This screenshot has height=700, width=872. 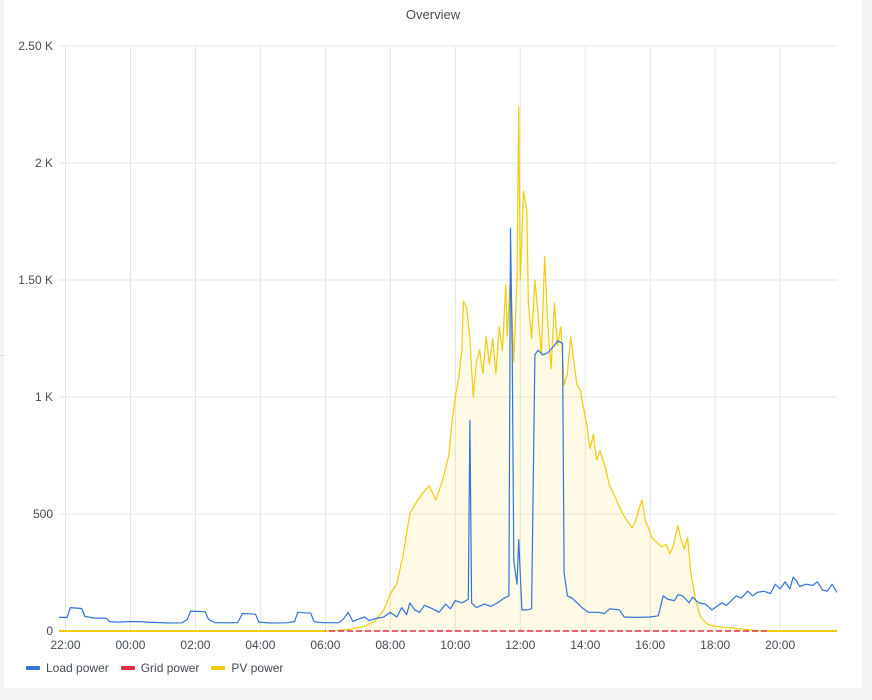 I want to click on x-tick-label-11: 20:00, so click(x=780, y=645).